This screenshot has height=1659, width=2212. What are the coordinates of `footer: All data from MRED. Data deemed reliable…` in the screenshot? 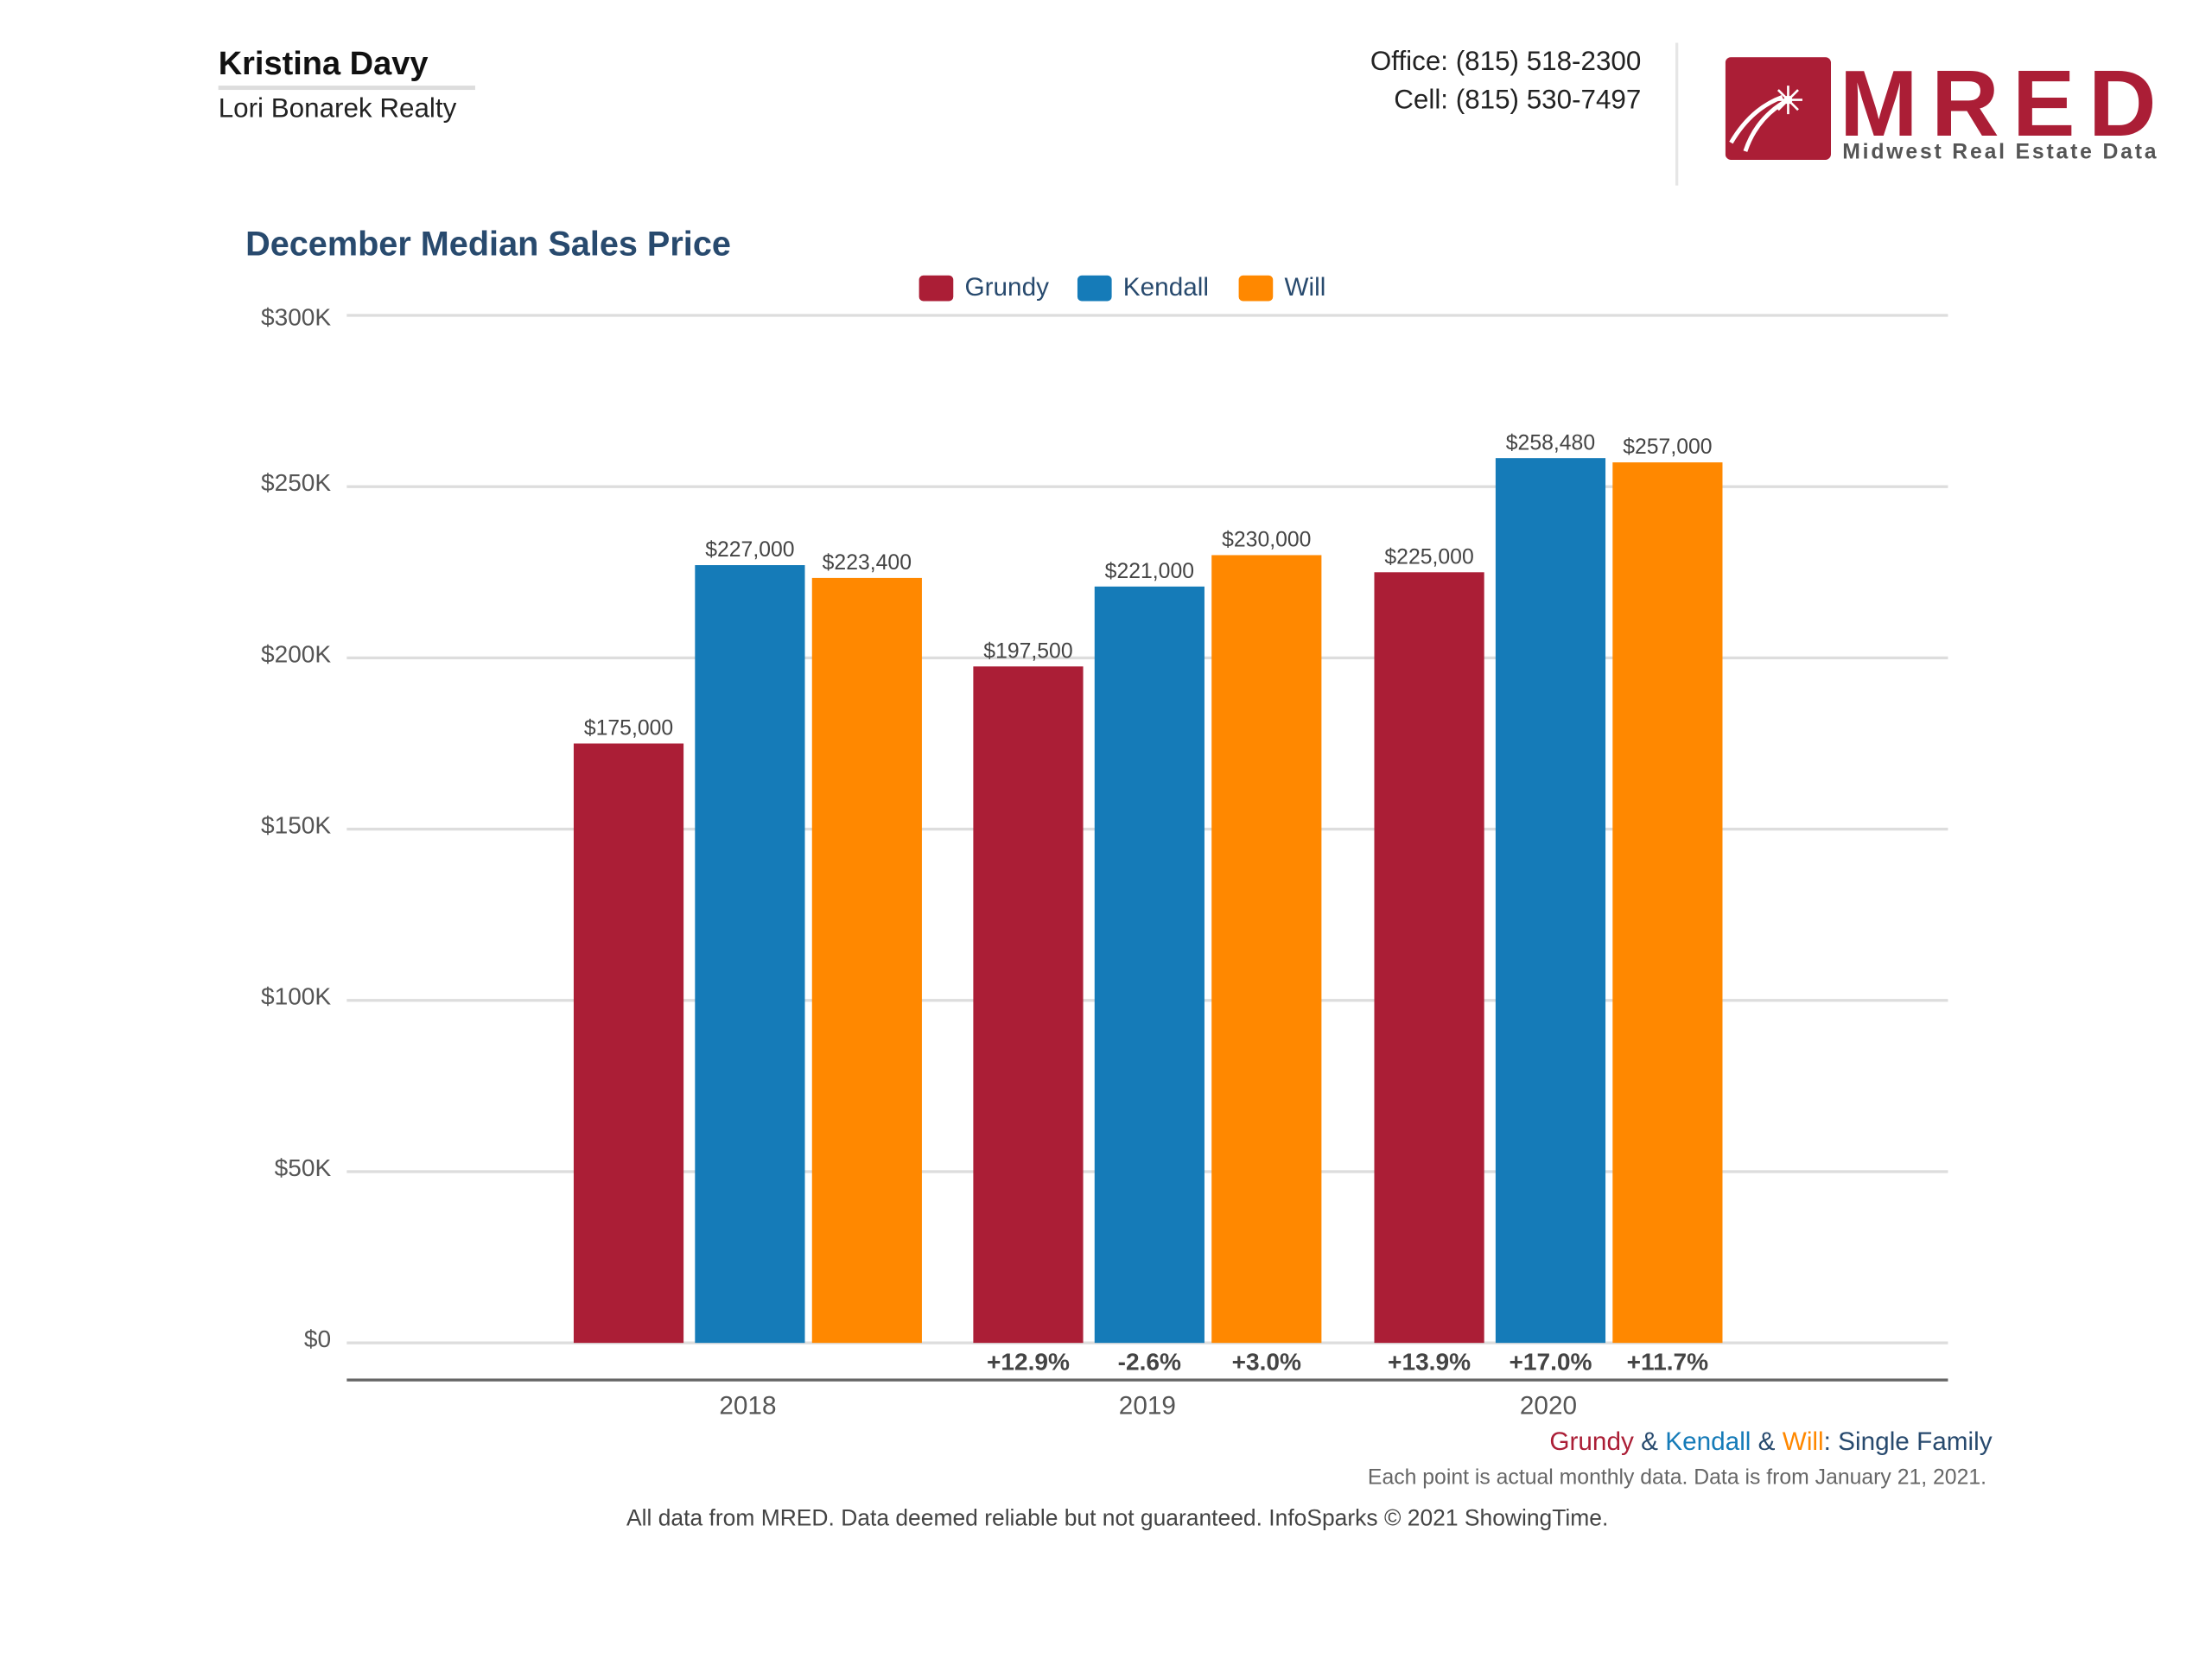 It's located at (1117, 1519).